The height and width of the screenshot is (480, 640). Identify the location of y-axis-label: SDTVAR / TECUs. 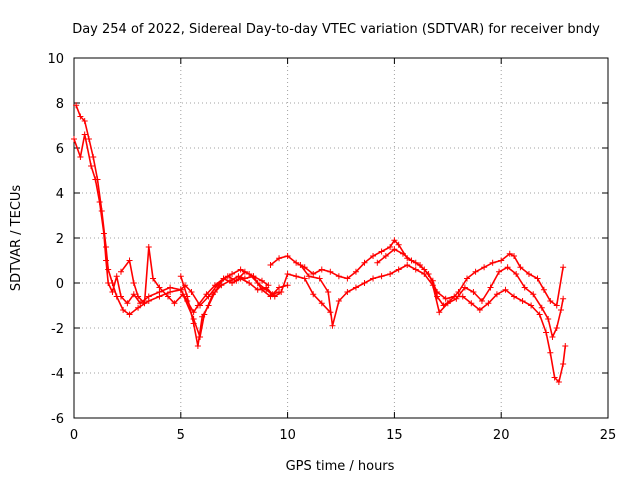
(16, 238).